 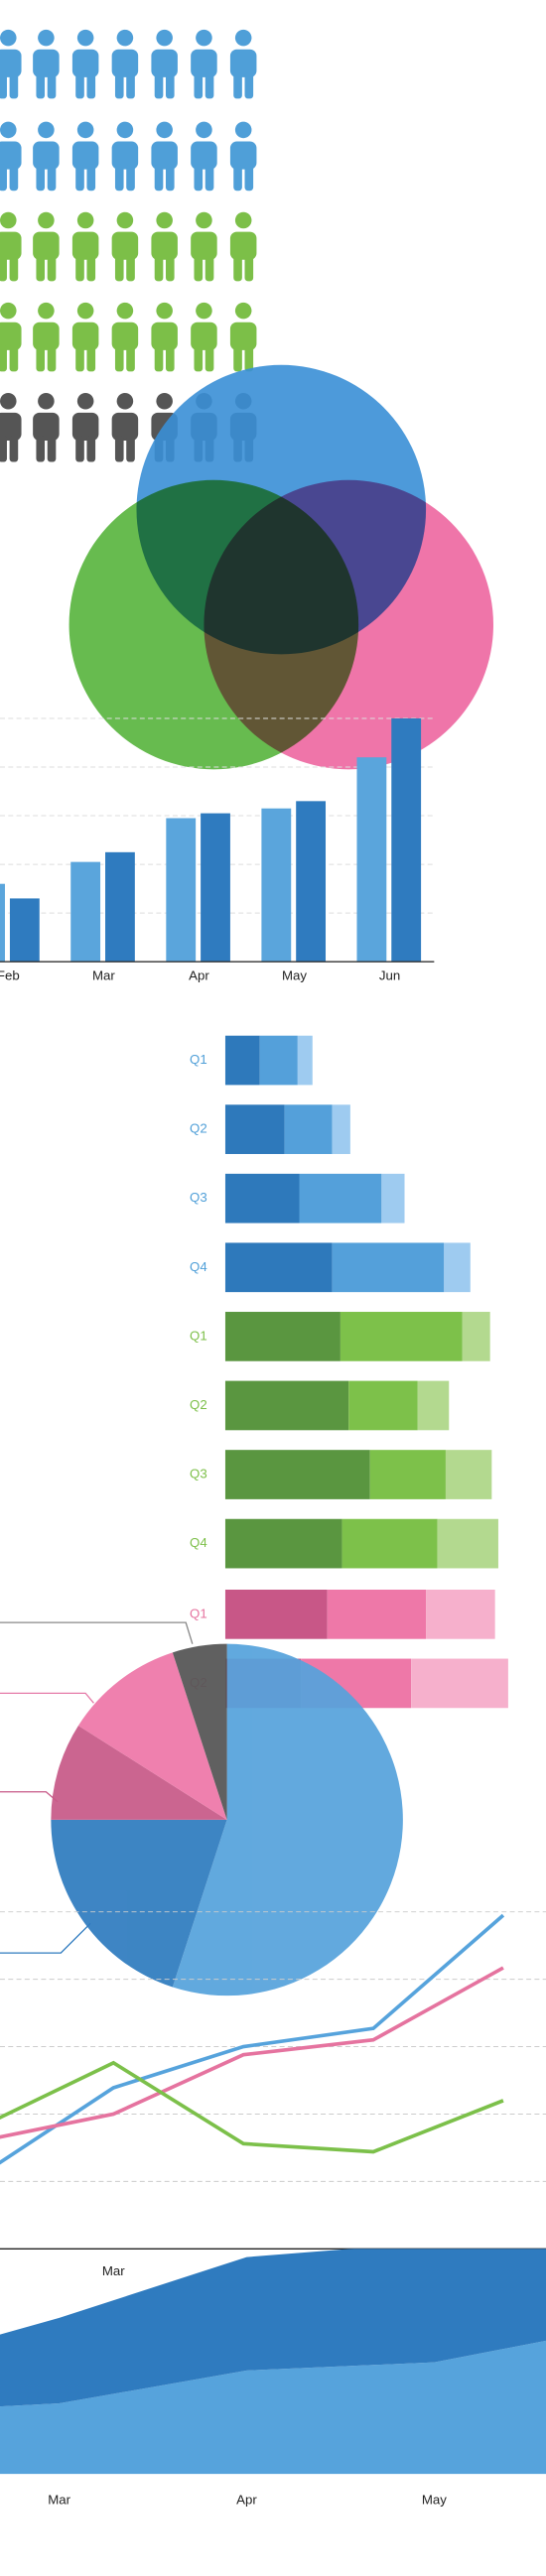 What do you see at coordinates (389, 976) in the screenshot?
I see `x-tick-label: Jun` at bounding box center [389, 976].